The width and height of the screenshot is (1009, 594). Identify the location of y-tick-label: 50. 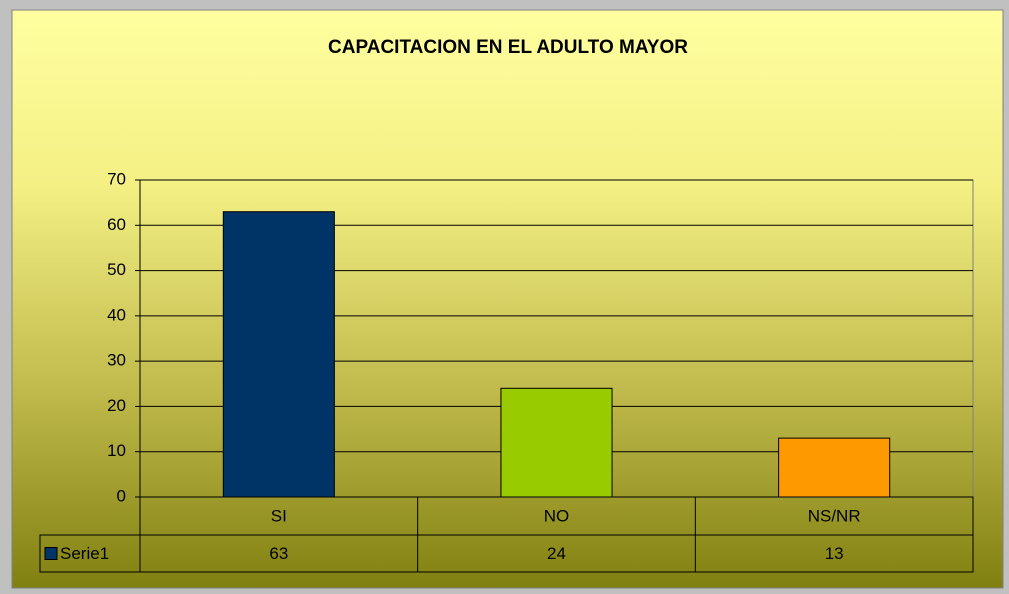
(116, 269).